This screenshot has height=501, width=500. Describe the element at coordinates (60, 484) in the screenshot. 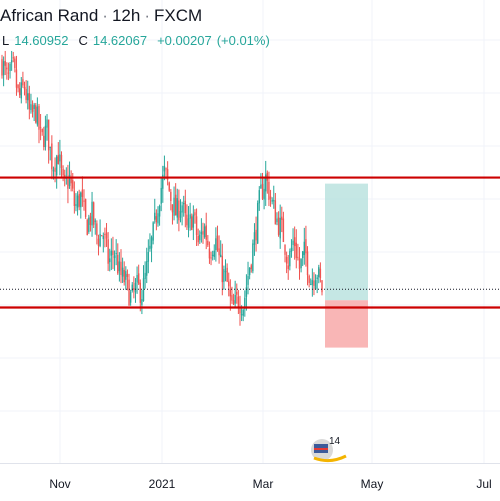

I see `x-tick-label: Nov` at that location.